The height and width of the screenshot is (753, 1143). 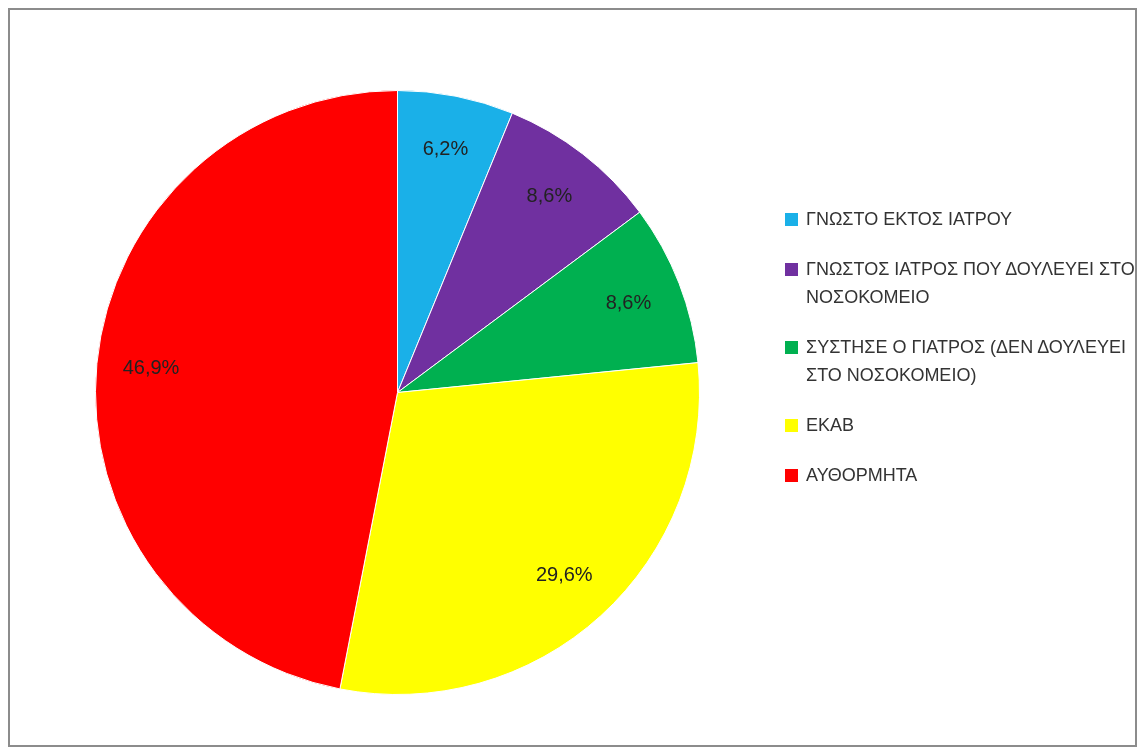 I want to click on legend-label: ΓΝΩΣΤΟ ΕΚΤΟΣ ΙΑΤΡΟΥ, so click(x=909, y=219).